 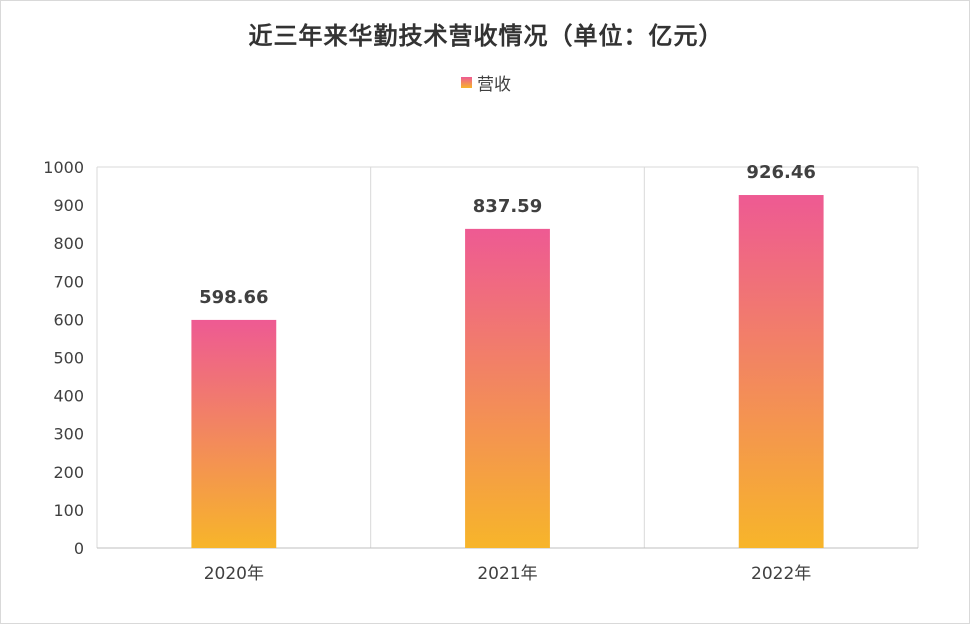 I want to click on legend: 营收, so click(x=486, y=82).